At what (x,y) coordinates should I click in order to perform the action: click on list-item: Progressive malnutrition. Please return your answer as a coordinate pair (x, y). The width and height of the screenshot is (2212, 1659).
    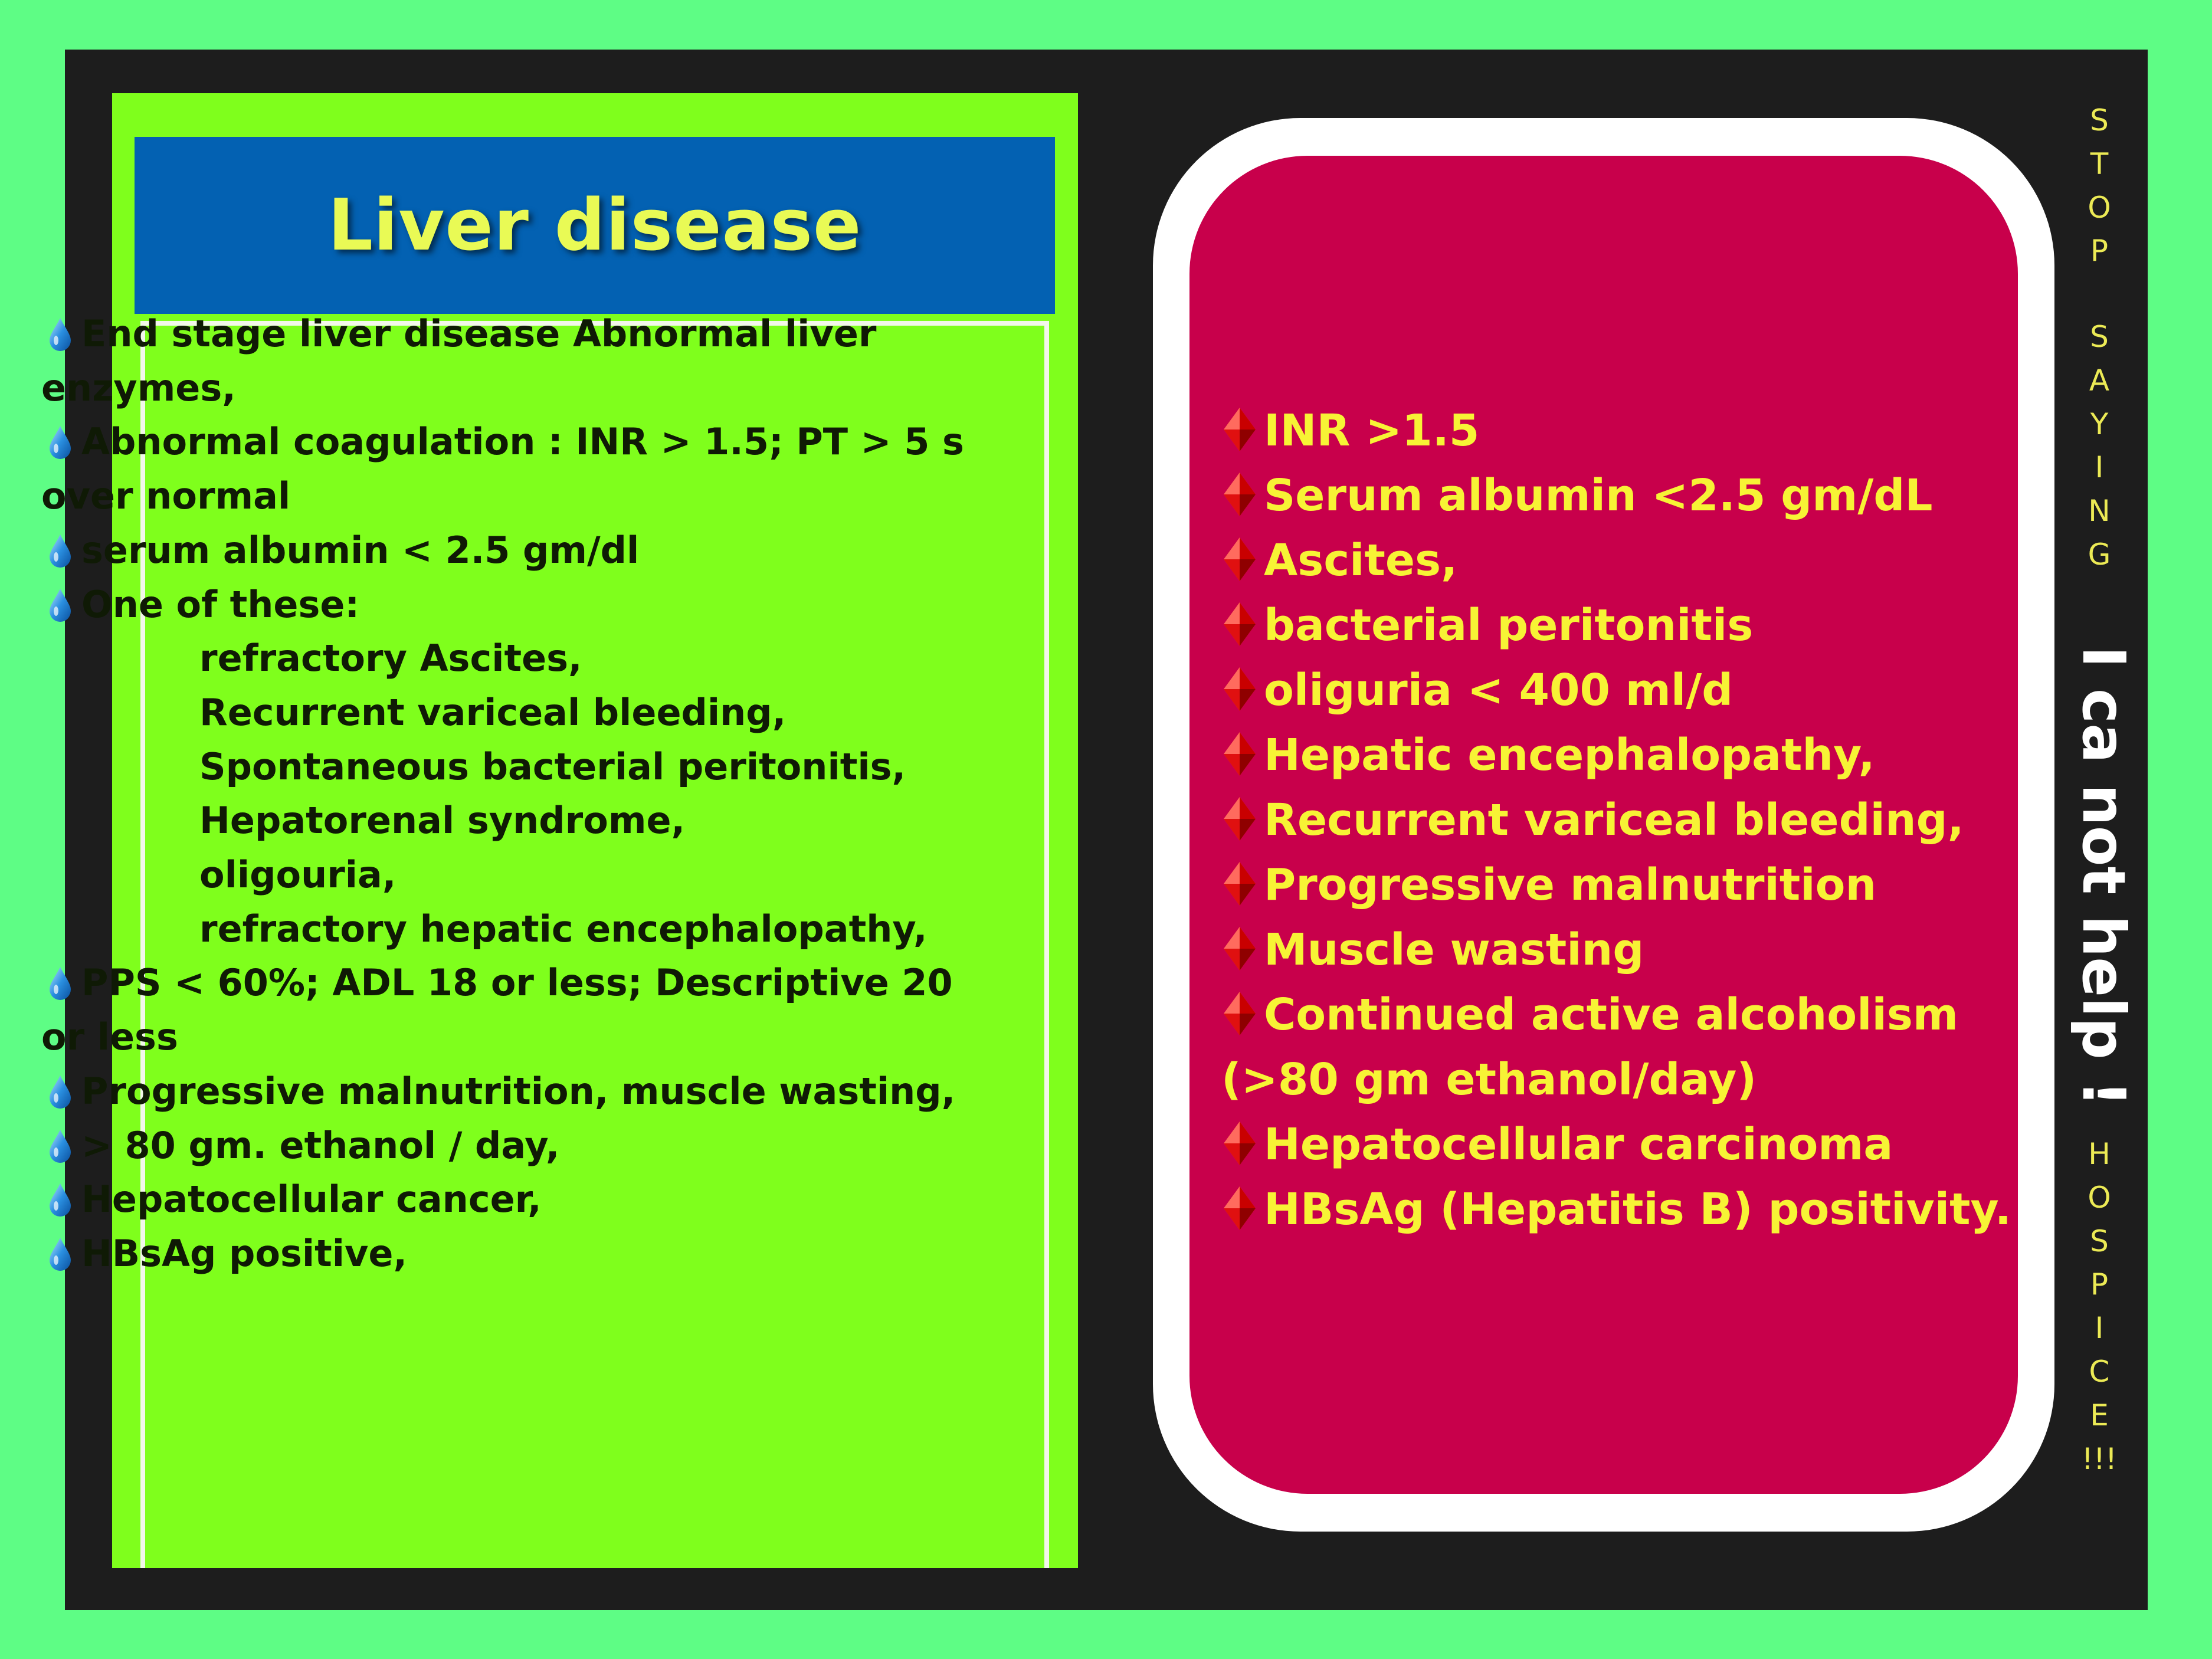
    Looking at the image, I should click on (1631, 885).